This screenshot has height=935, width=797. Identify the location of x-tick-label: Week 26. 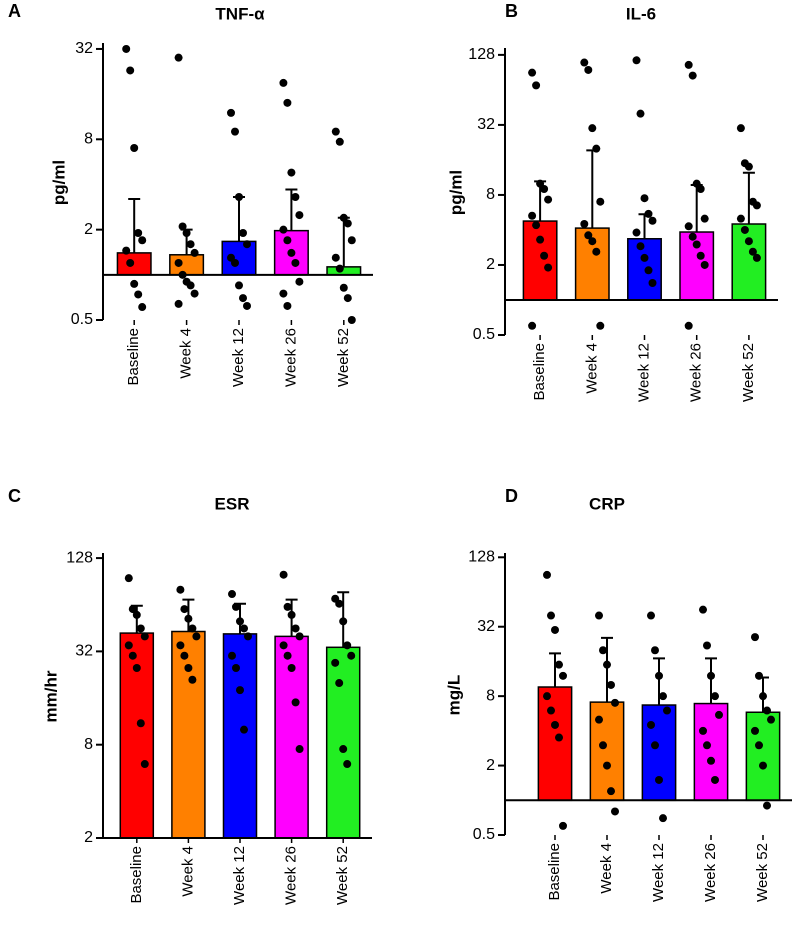
(291, 875).